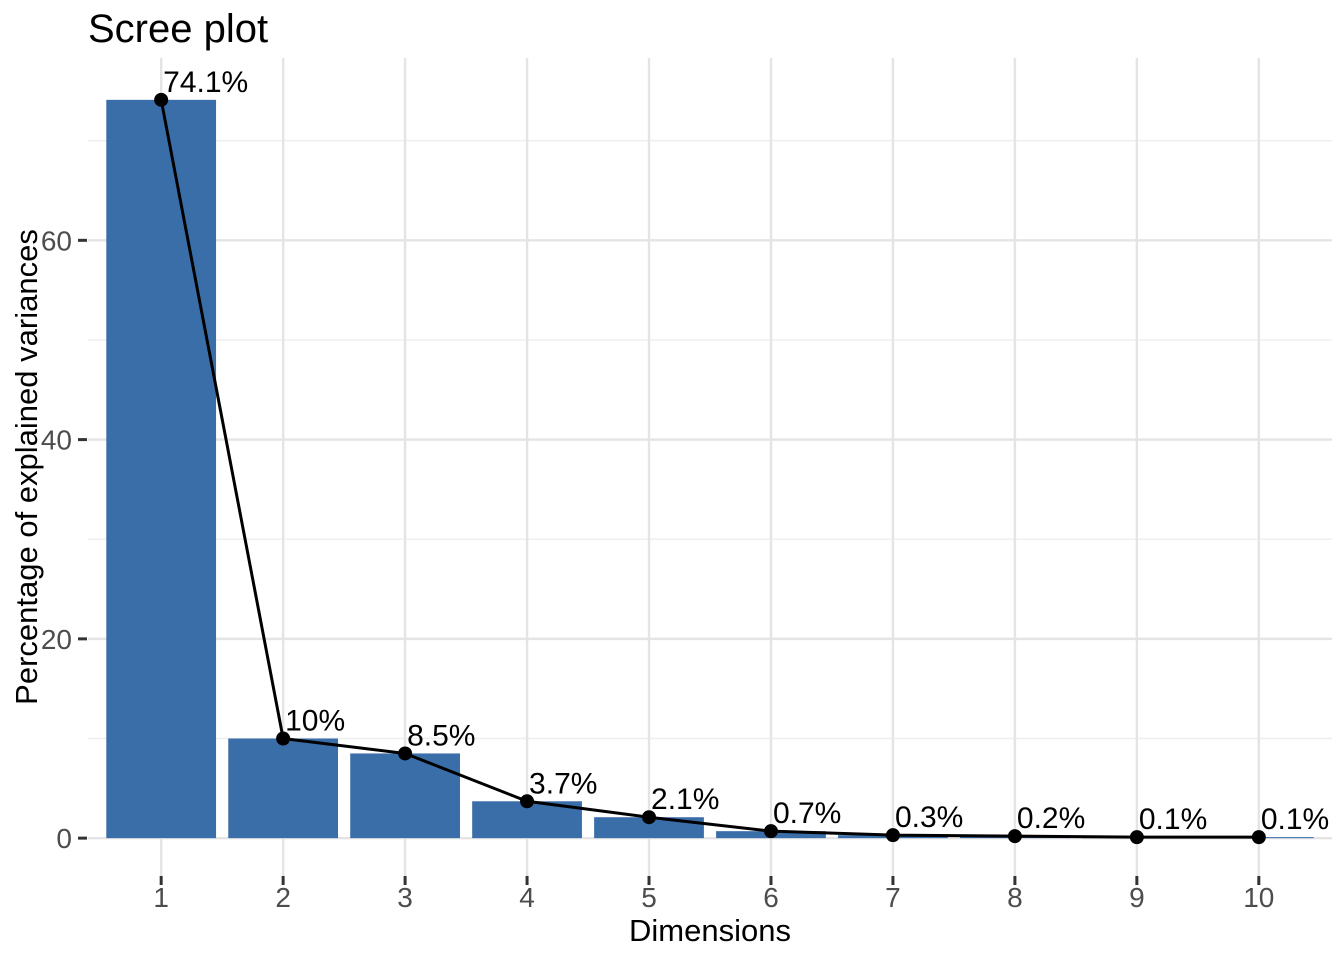 The image size is (1344, 960). What do you see at coordinates (710, 930) in the screenshot?
I see `x-axis-title: Dimensions` at bounding box center [710, 930].